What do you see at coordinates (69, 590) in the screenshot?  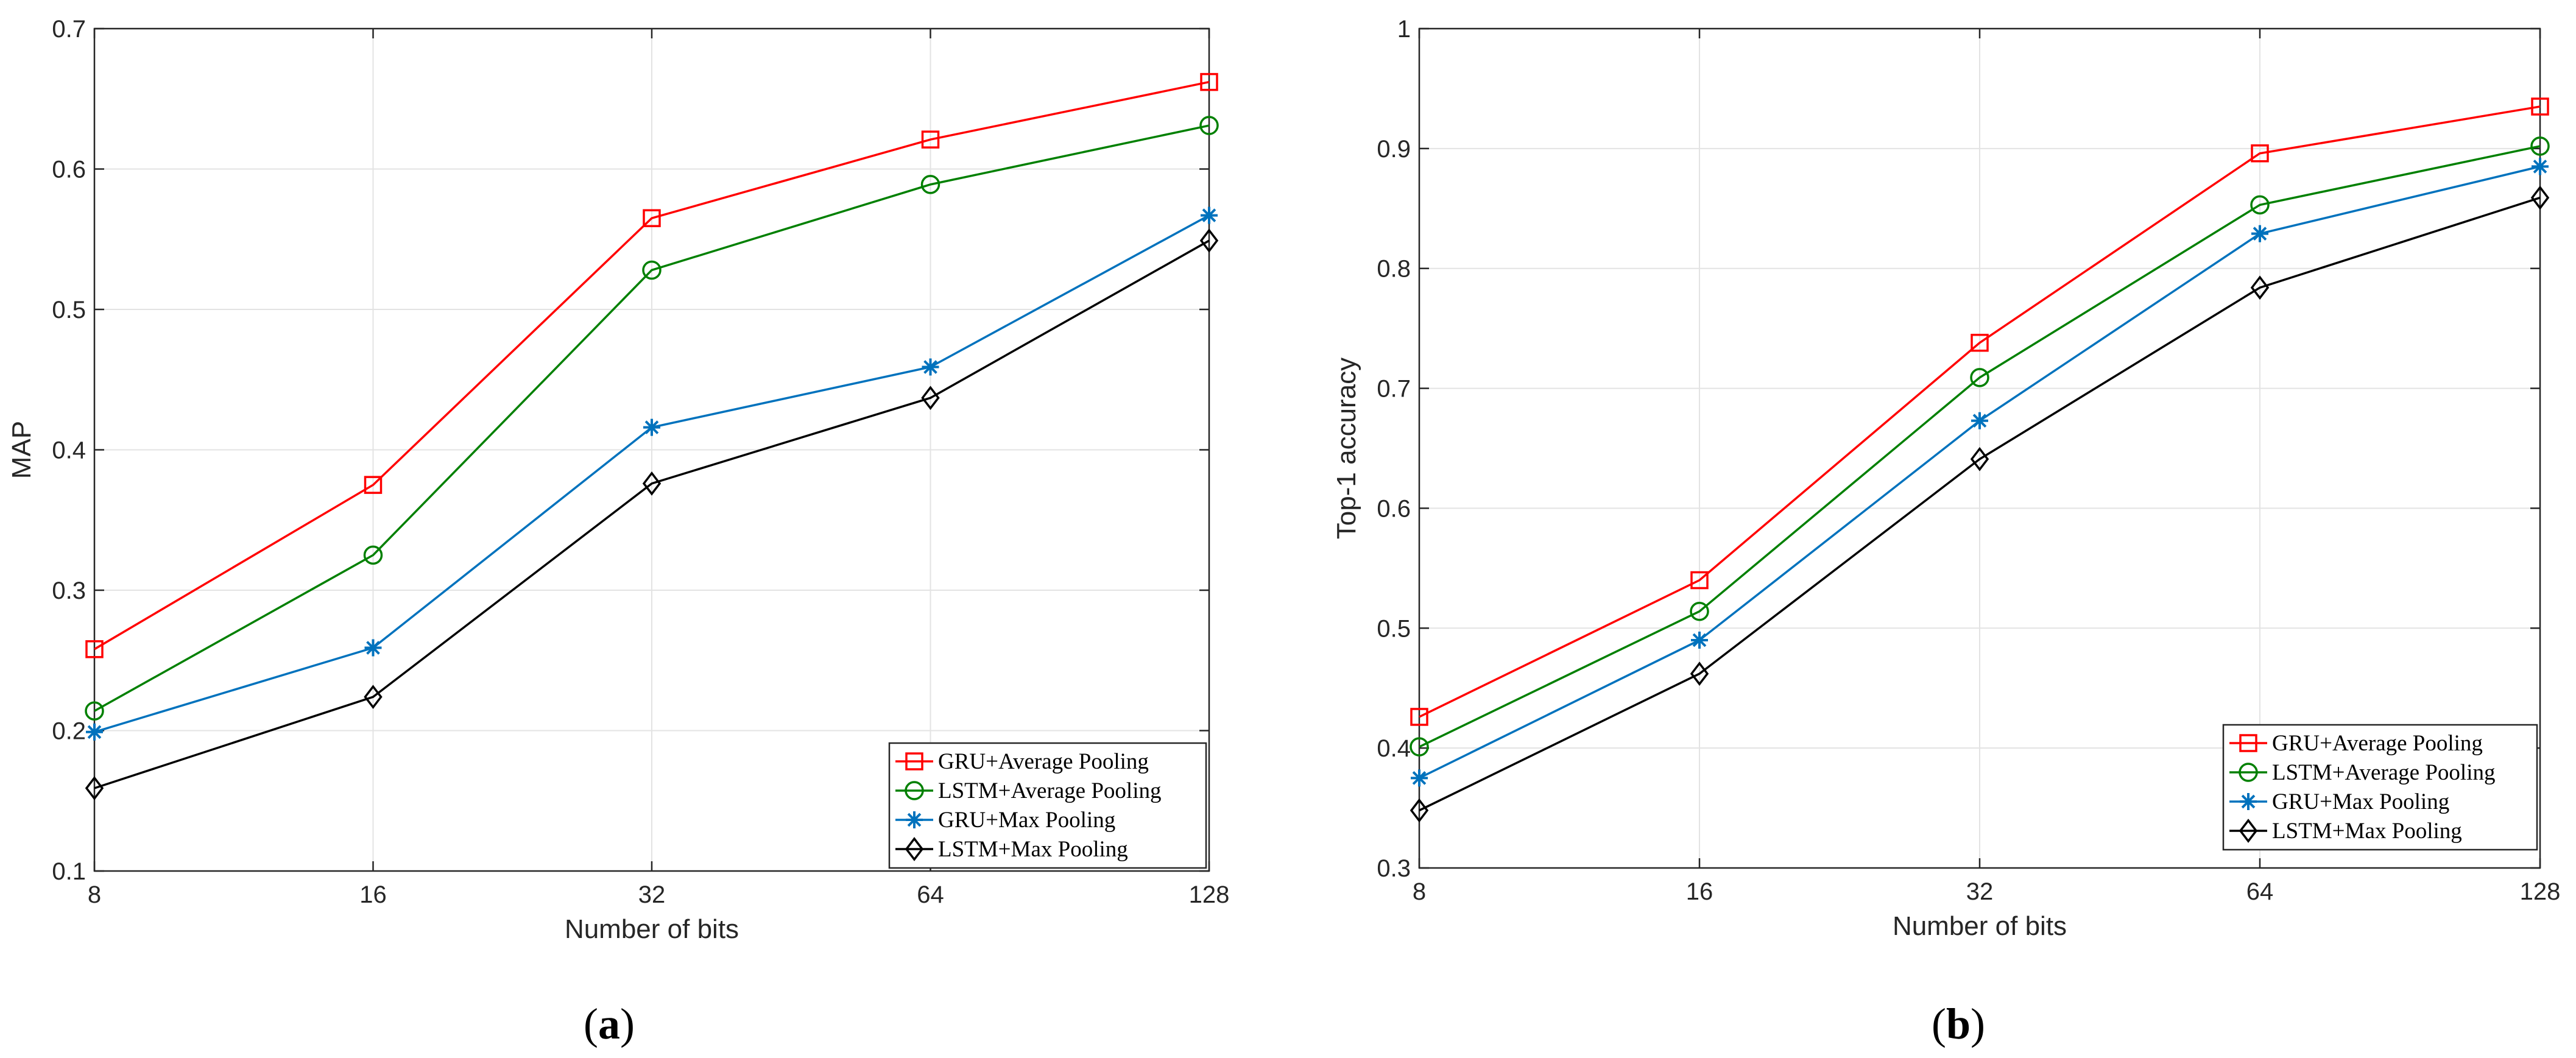 I see `y-tick-label: 0.3` at bounding box center [69, 590].